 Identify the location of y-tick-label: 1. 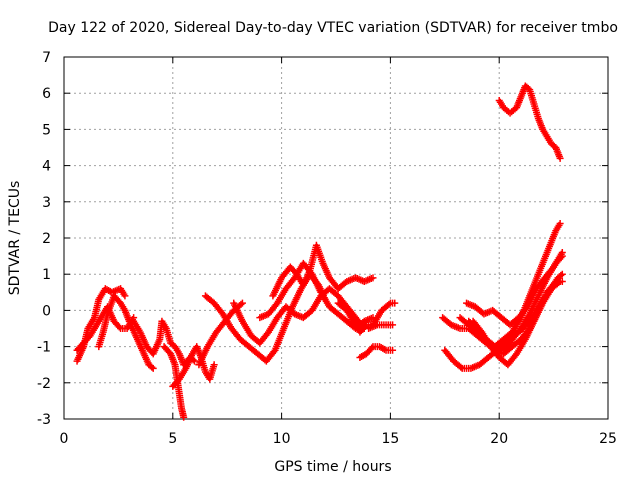
(46, 275).